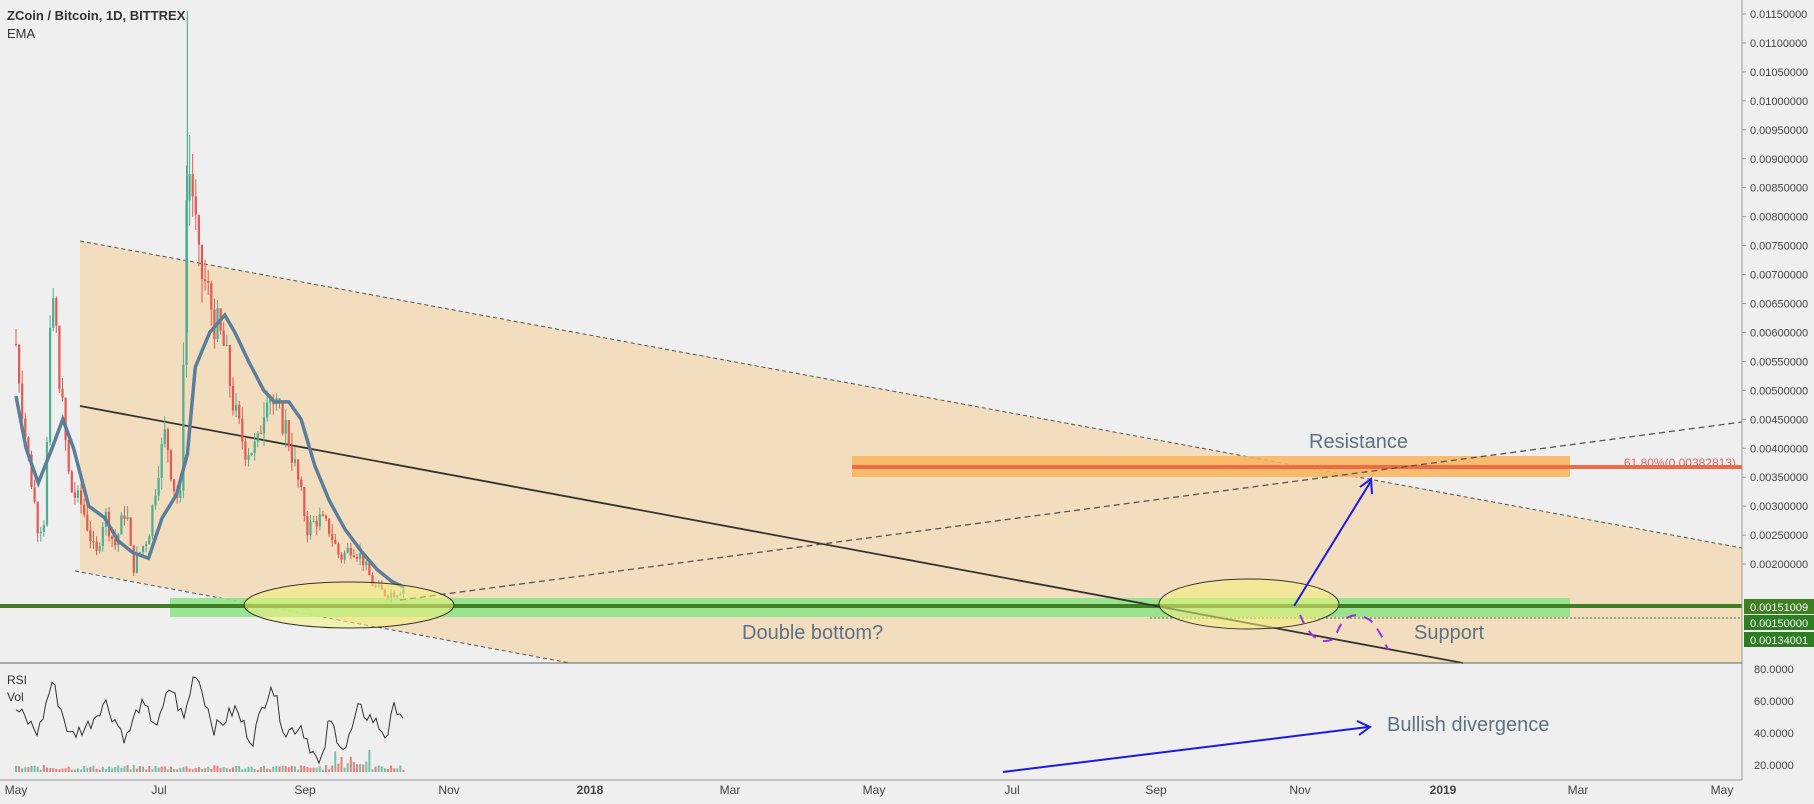 The width and height of the screenshot is (1814, 804). Describe the element at coordinates (305, 790) in the screenshot. I see `time-tick-label: Sep` at that location.